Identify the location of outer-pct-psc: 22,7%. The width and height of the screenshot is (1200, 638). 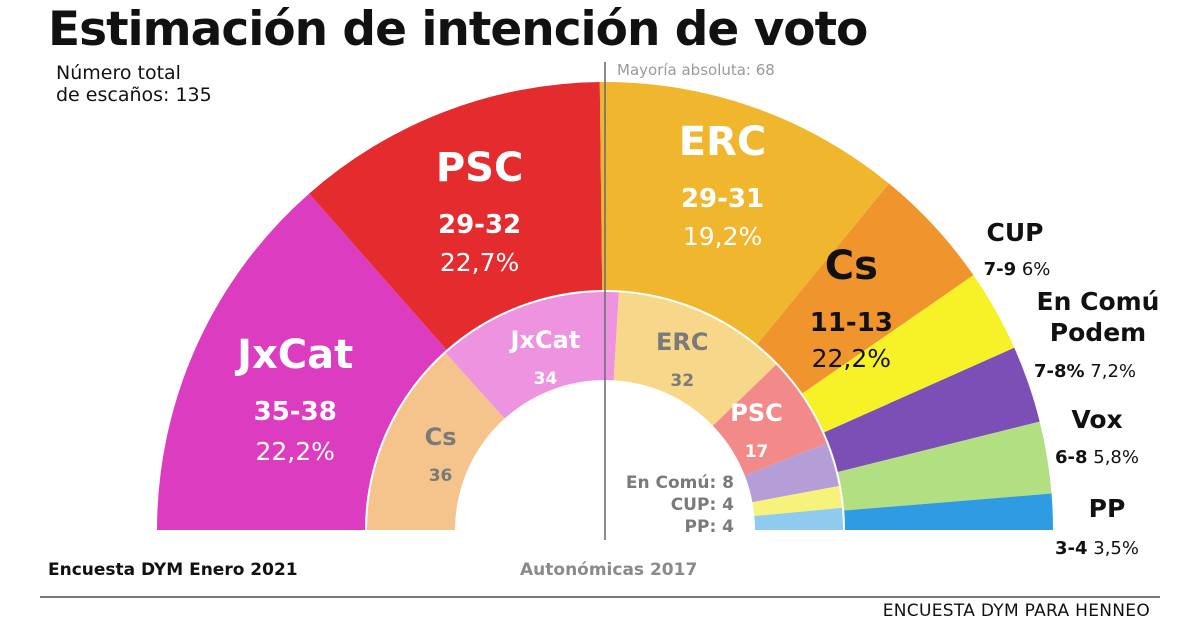
(479, 262).